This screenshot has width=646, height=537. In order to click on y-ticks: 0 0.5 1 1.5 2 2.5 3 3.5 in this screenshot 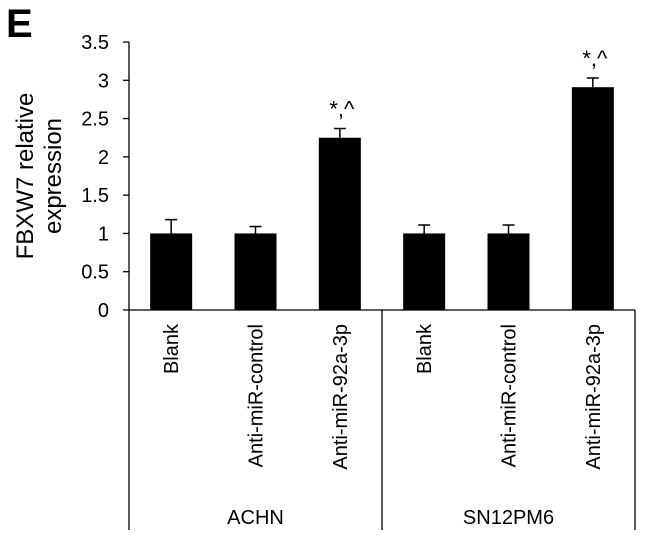, I will do `click(105, 177)`.